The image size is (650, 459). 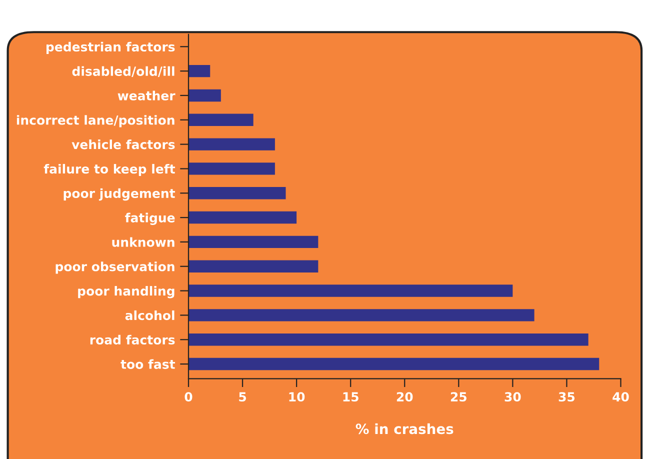 What do you see at coordinates (110, 170) in the screenshot?
I see `y-tick-label: failure to keep left` at bounding box center [110, 170].